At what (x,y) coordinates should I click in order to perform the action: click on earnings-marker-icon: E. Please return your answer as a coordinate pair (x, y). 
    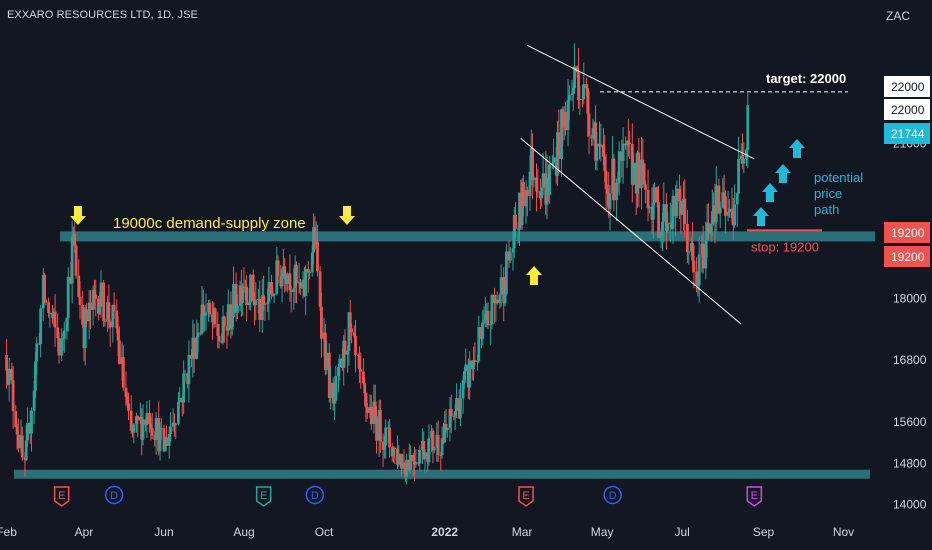
    Looking at the image, I should click on (61, 496).